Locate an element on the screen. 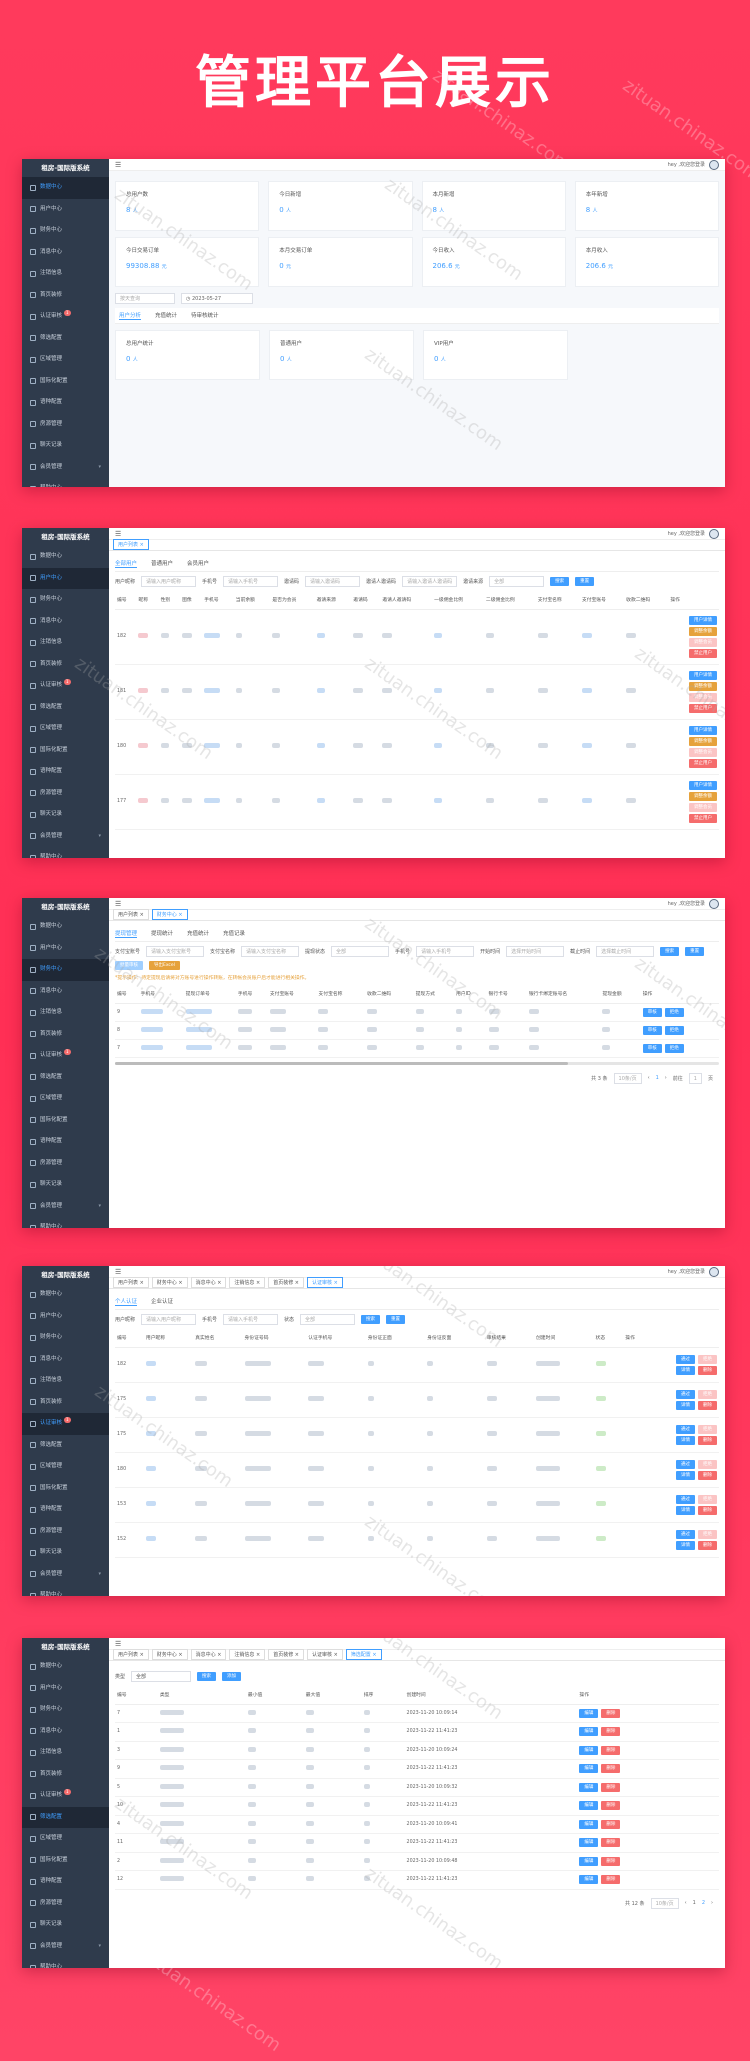  period-select: 按天查询 is located at coordinates (145, 298).